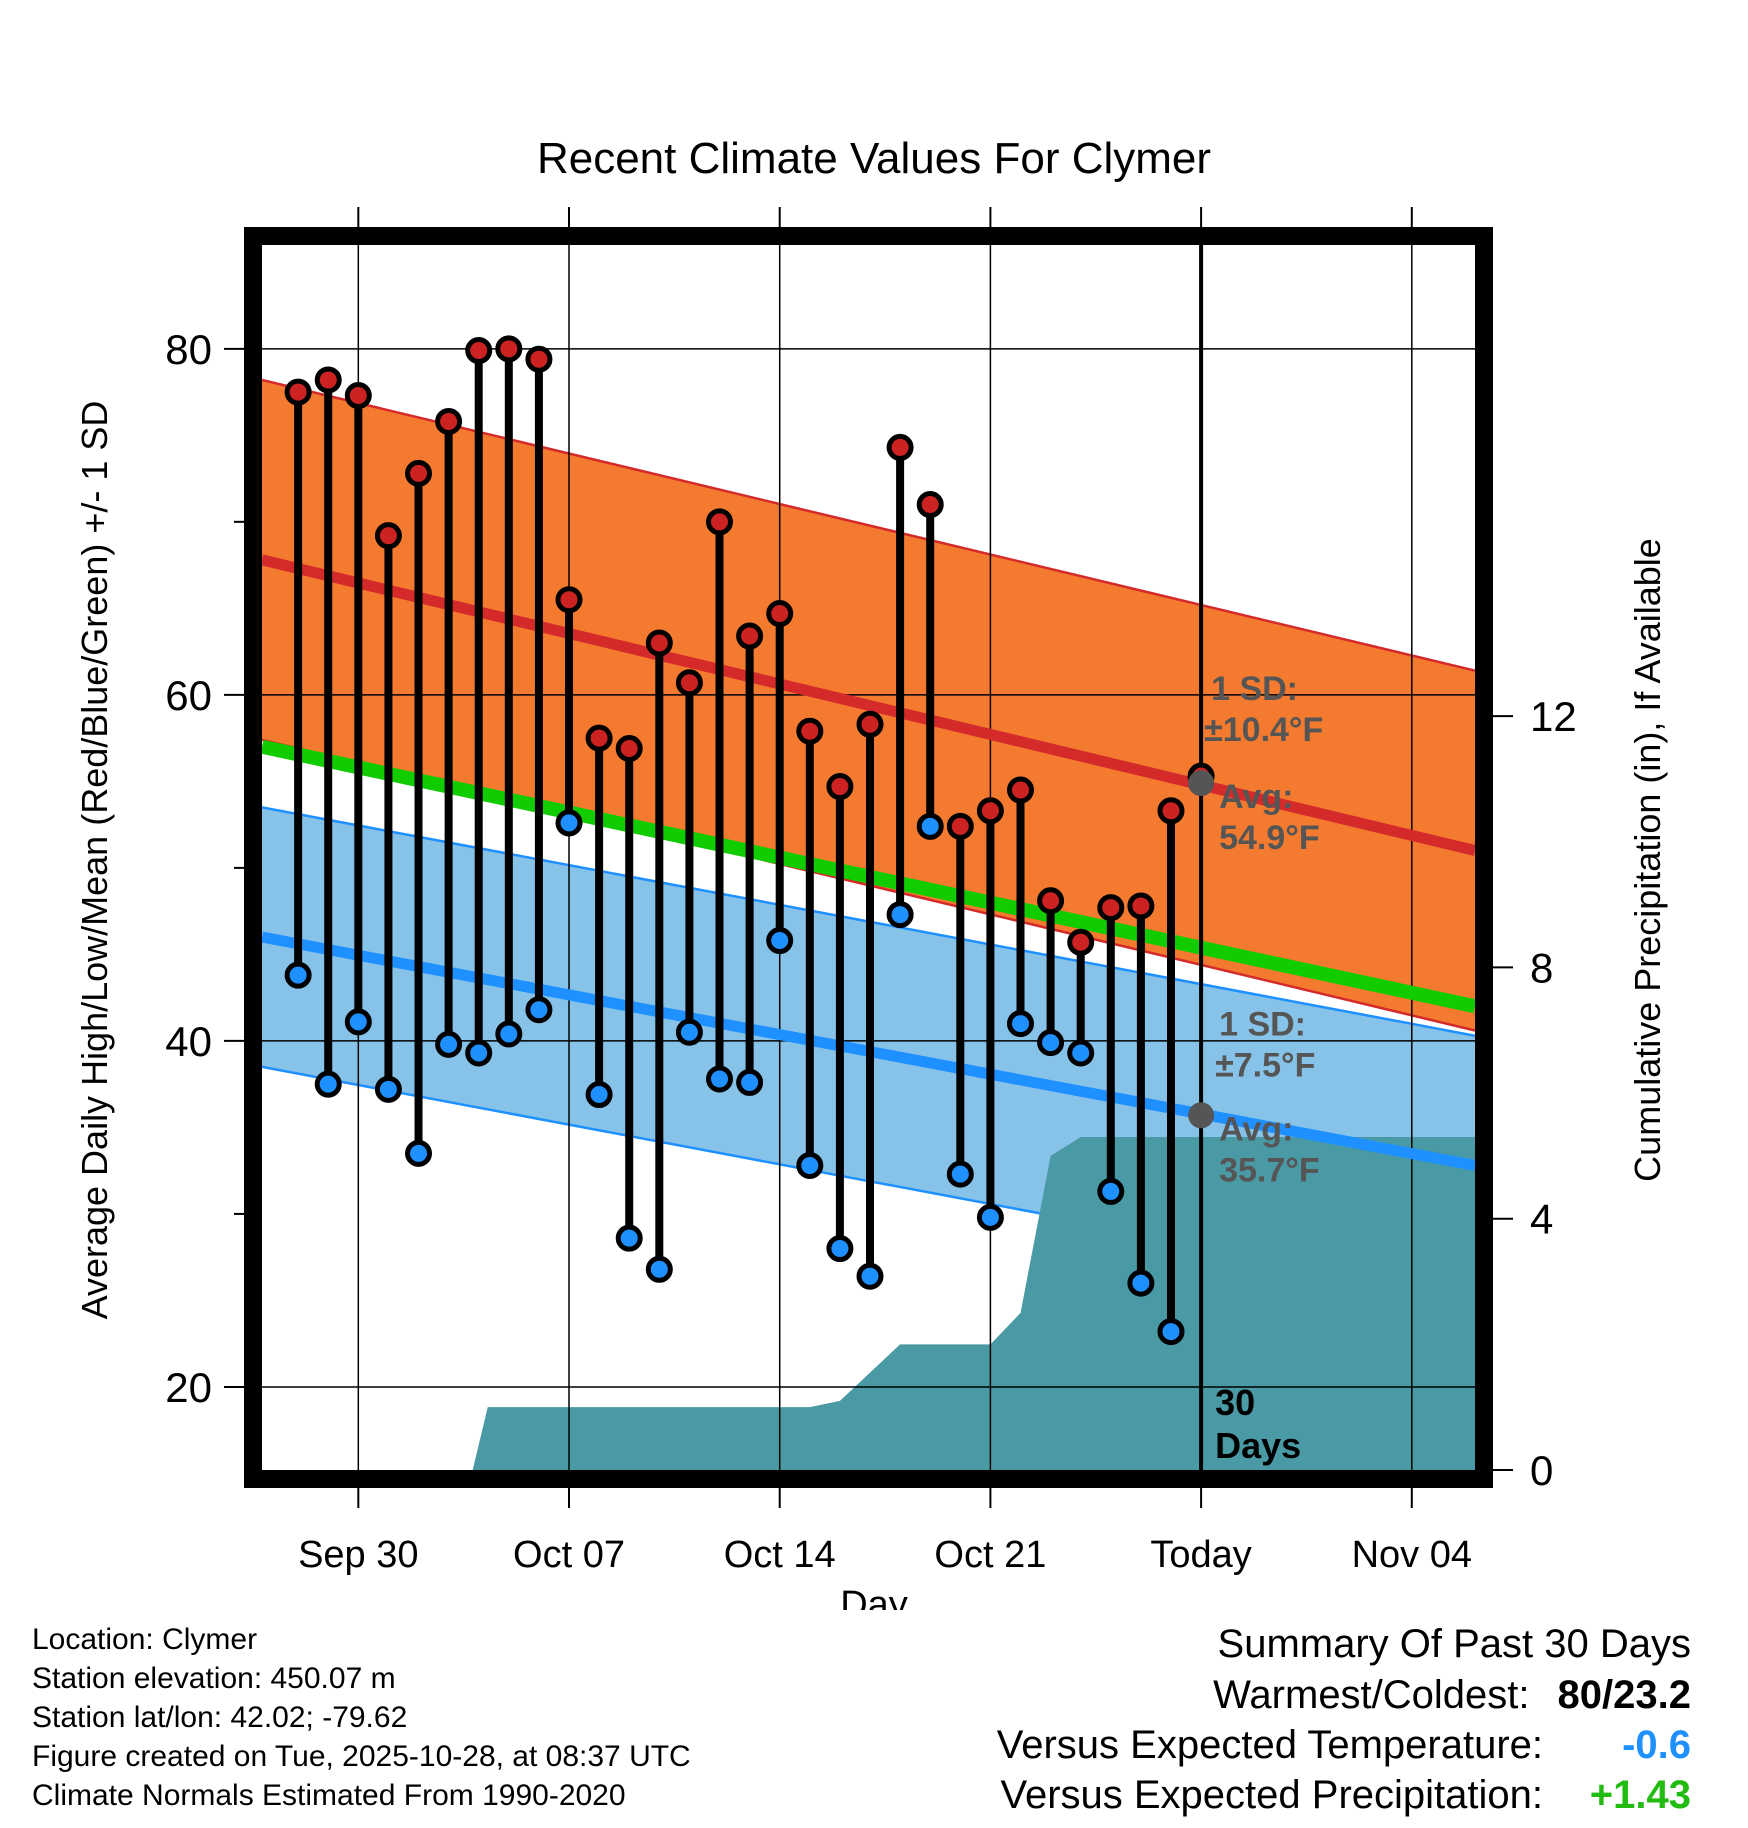 This screenshot has height=1828, width=1748. Describe the element at coordinates (1412, 1555) in the screenshot. I see `x-tick-label: Nov 04` at that location.